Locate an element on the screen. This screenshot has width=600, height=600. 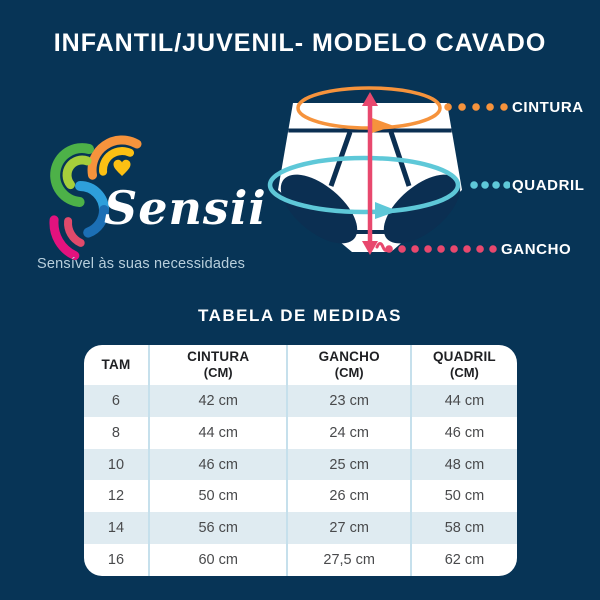
table-row: 8 44 cm 24 cm 46 cm is located at coordinates (300, 432).